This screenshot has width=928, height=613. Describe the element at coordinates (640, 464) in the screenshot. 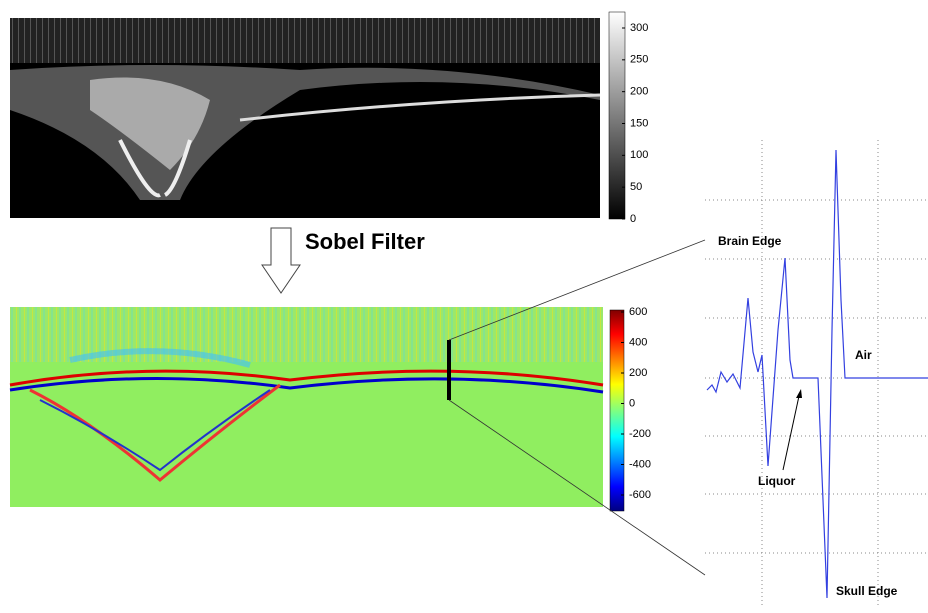

I see `tick-label: -400` at that location.